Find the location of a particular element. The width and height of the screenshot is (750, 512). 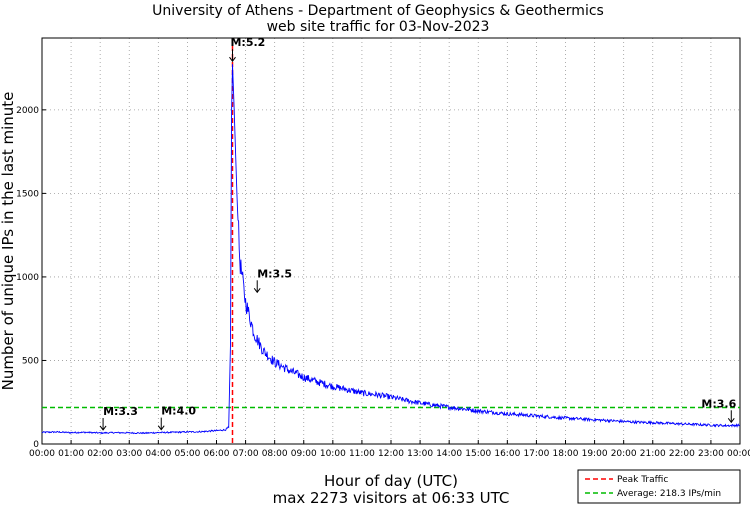

x-tick-label: 01:00 is located at coordinates (71, 454).